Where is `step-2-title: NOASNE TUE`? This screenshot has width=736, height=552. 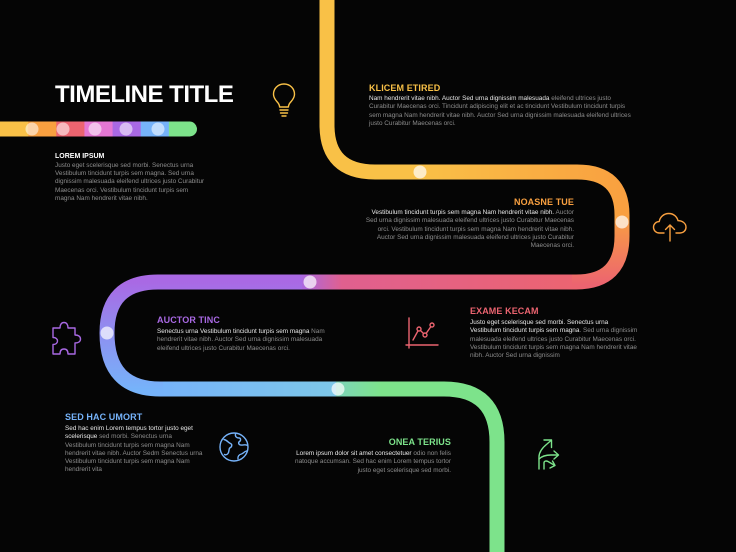 step-2-title: NOASNE TUE is located at coordinates (543, 202).